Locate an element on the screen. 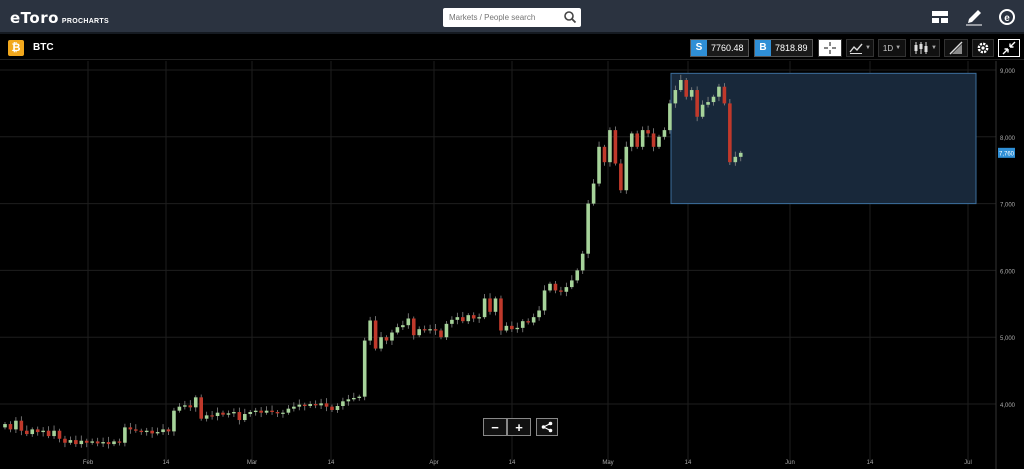 Image resolution: width=1024 pixels, height=469 pixels. search-input is located at coordinates (504, 17).